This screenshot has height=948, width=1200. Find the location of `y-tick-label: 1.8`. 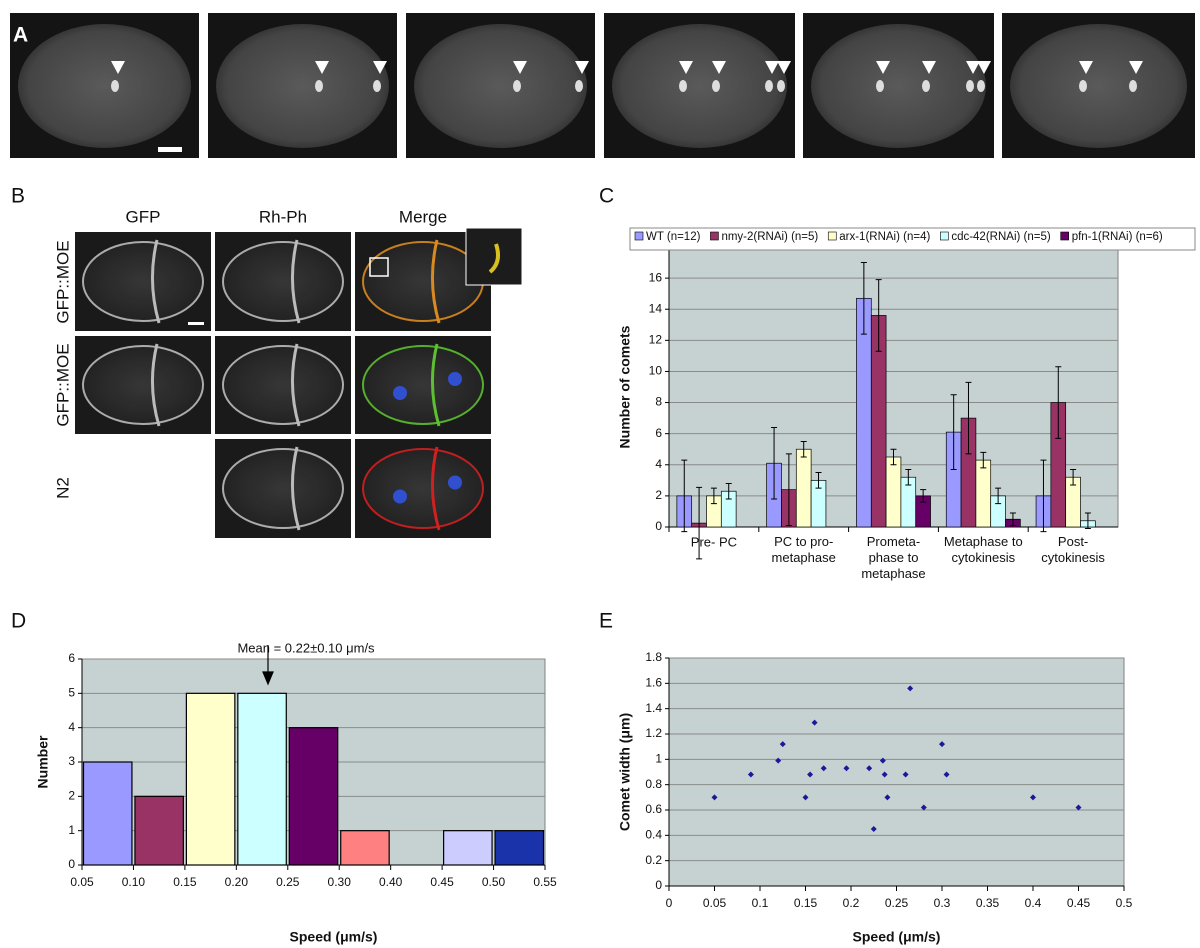

y-tick-label: 1.8 is located at coordinates (653, 657).